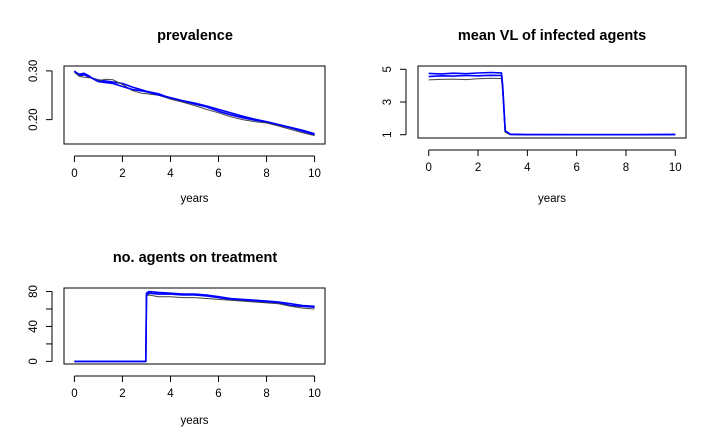 The image size is (716, 443). Describe the element at coordinates (34, 361) in the screenshot. I see `y-tick-label: 0` at that location.